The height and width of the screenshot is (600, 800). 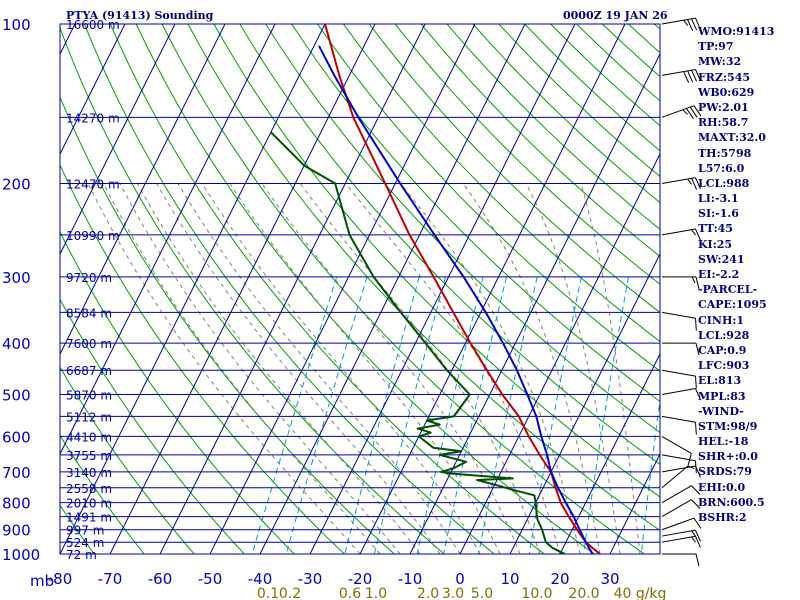 I want to click on stat-line: LCL:988, so click(x=724, y=183).